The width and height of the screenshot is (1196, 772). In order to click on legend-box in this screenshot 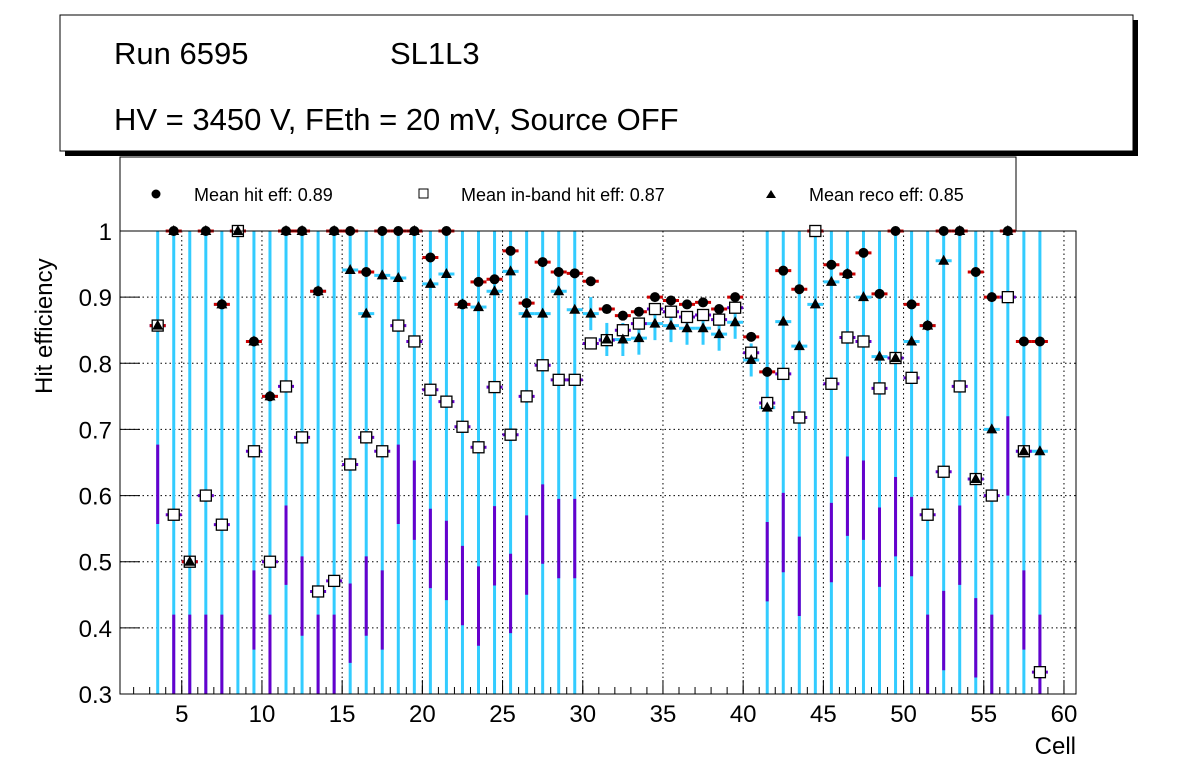, I will do `click(568, 194)`.